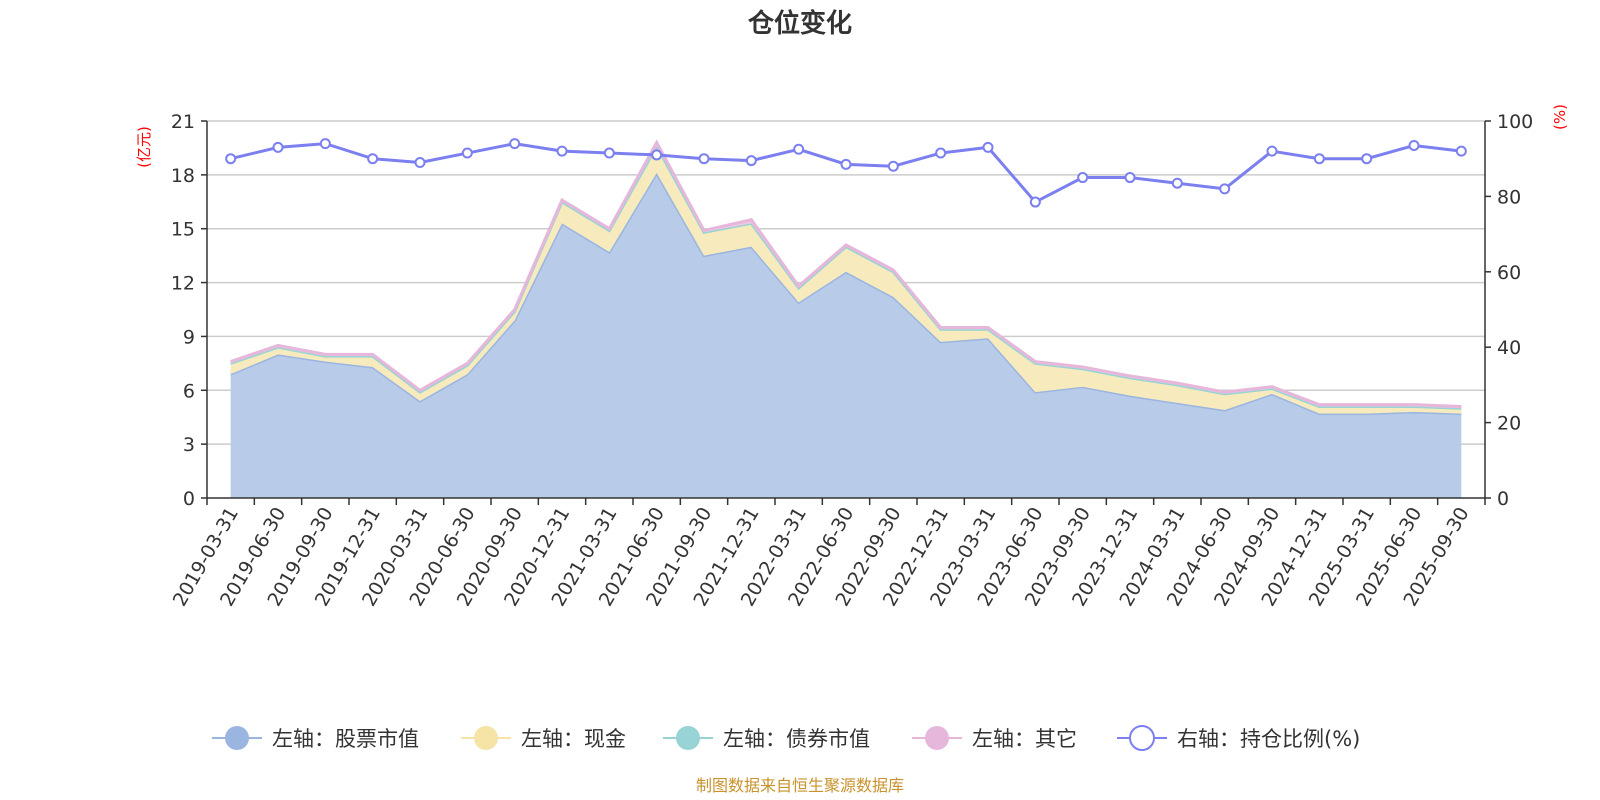 This screenshot has width=1600, height=800. I want to click on left-axis-tick-label: 9, so click(189, 337).